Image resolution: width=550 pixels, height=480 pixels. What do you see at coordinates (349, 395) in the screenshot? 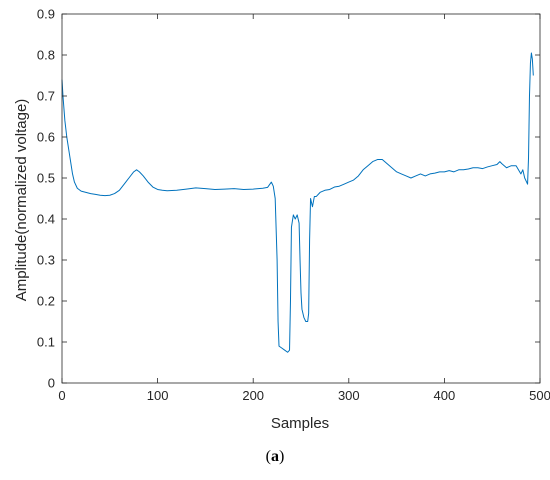
I see `x-tick-label: 300` at bounding box center [349, 395].